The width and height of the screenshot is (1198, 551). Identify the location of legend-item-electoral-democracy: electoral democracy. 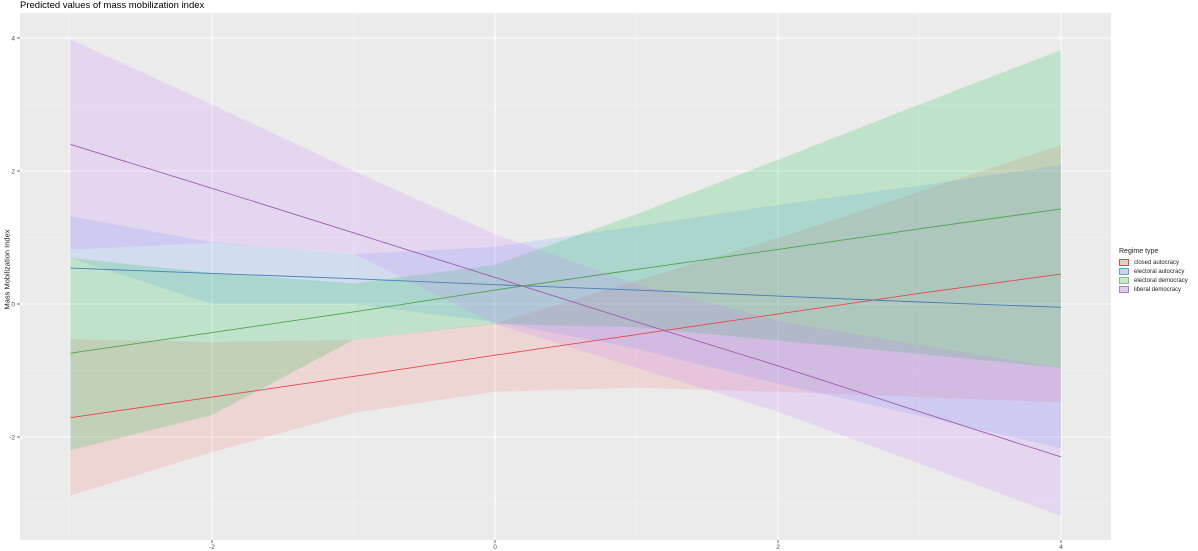
(1153, 280).